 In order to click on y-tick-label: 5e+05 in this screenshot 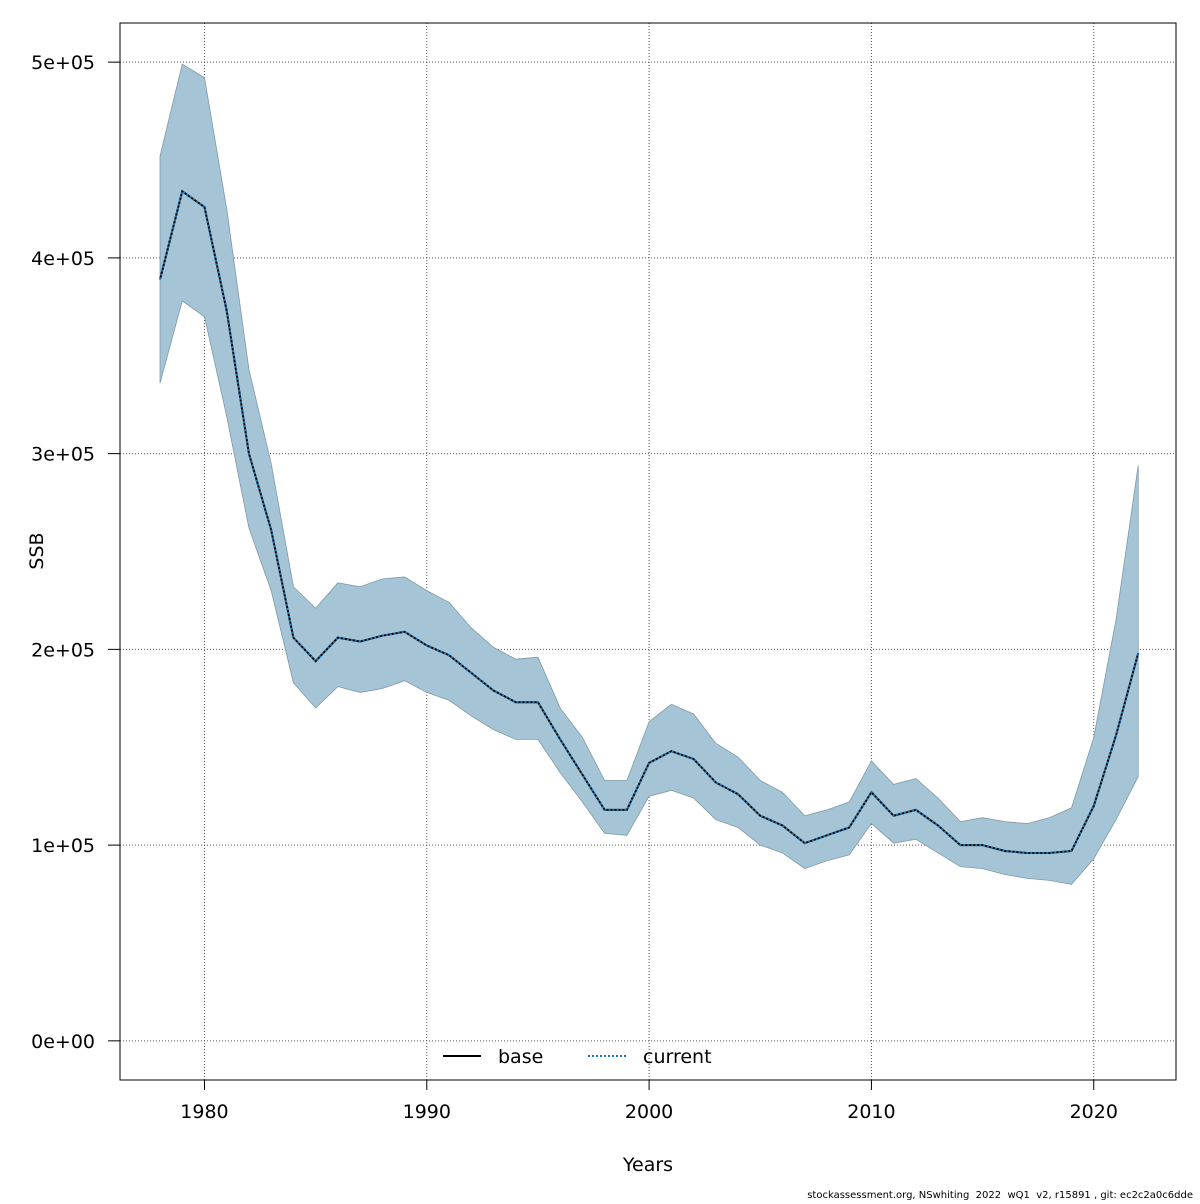, I will do `click(63, 63)`.